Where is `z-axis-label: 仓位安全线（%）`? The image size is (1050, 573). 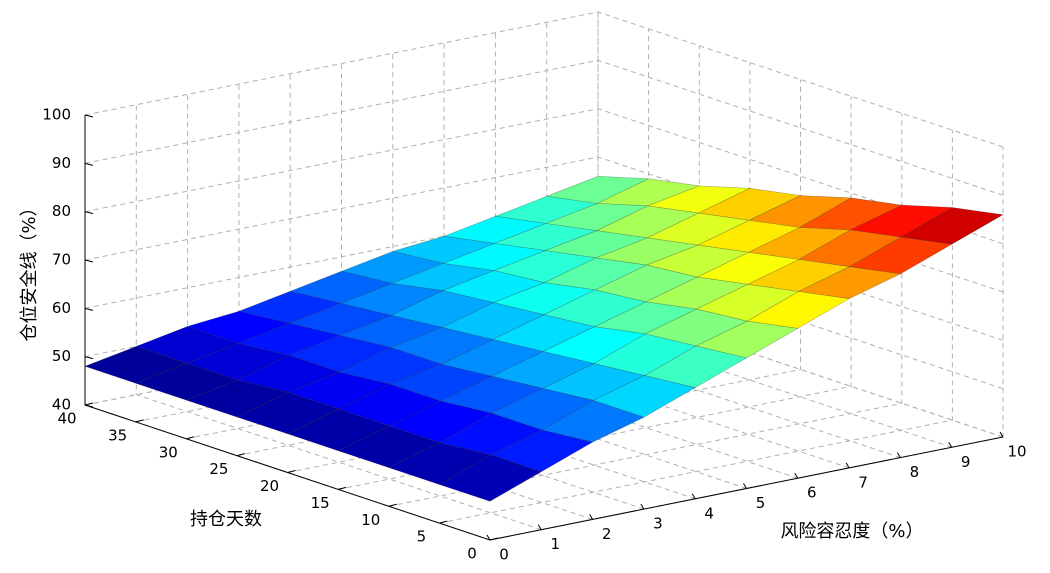
z-axis-label: 仓位安全线（%） is located at coordinates (29, 269).